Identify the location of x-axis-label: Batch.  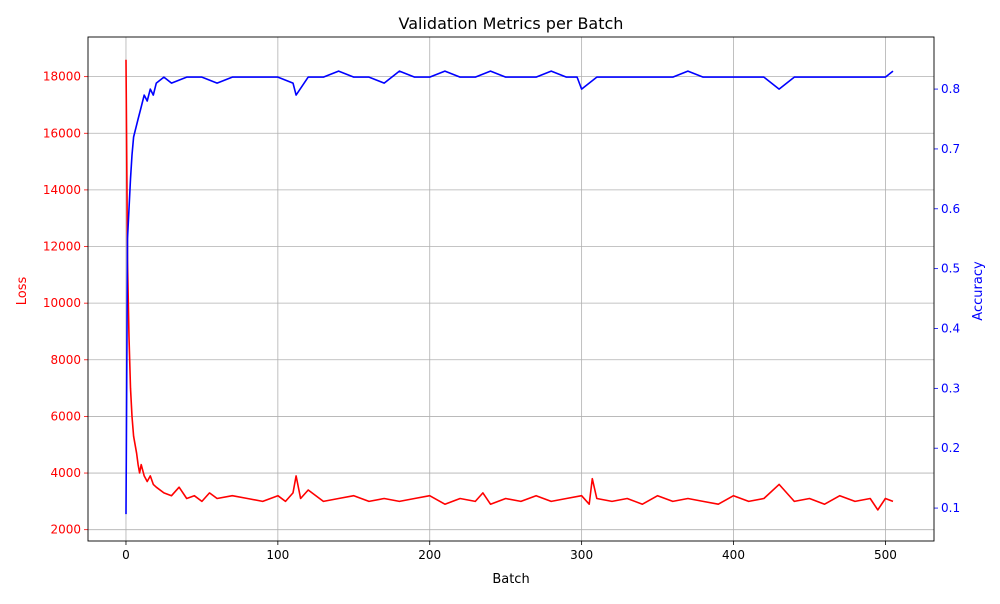
(510, 579).